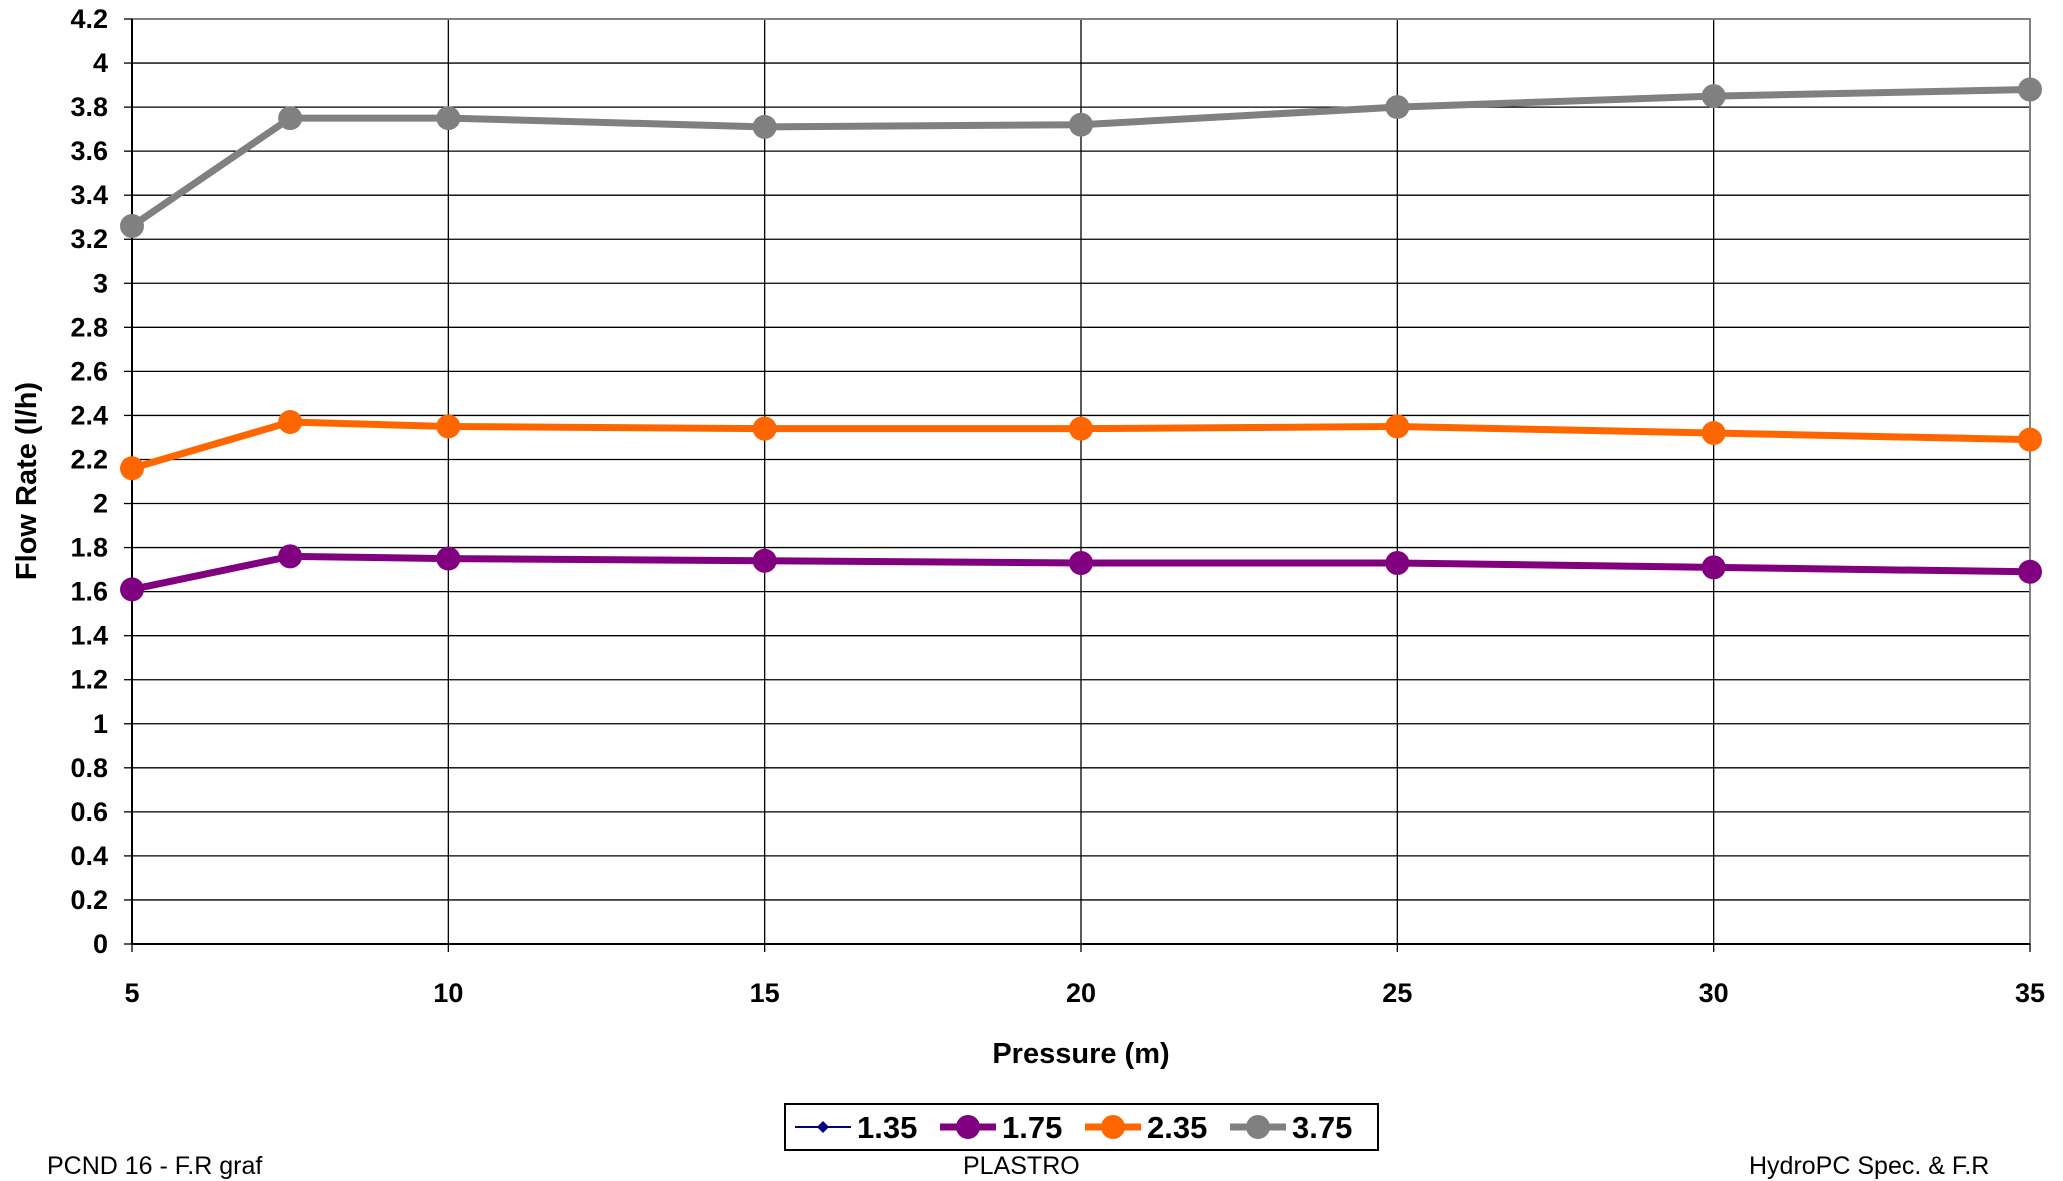 This screenshot has height=1181, width=2063. What do you see at coordinates (89, 19) in the screenshot?
I see `y-tick-label: 4.2` at bounding box center [89, 19].